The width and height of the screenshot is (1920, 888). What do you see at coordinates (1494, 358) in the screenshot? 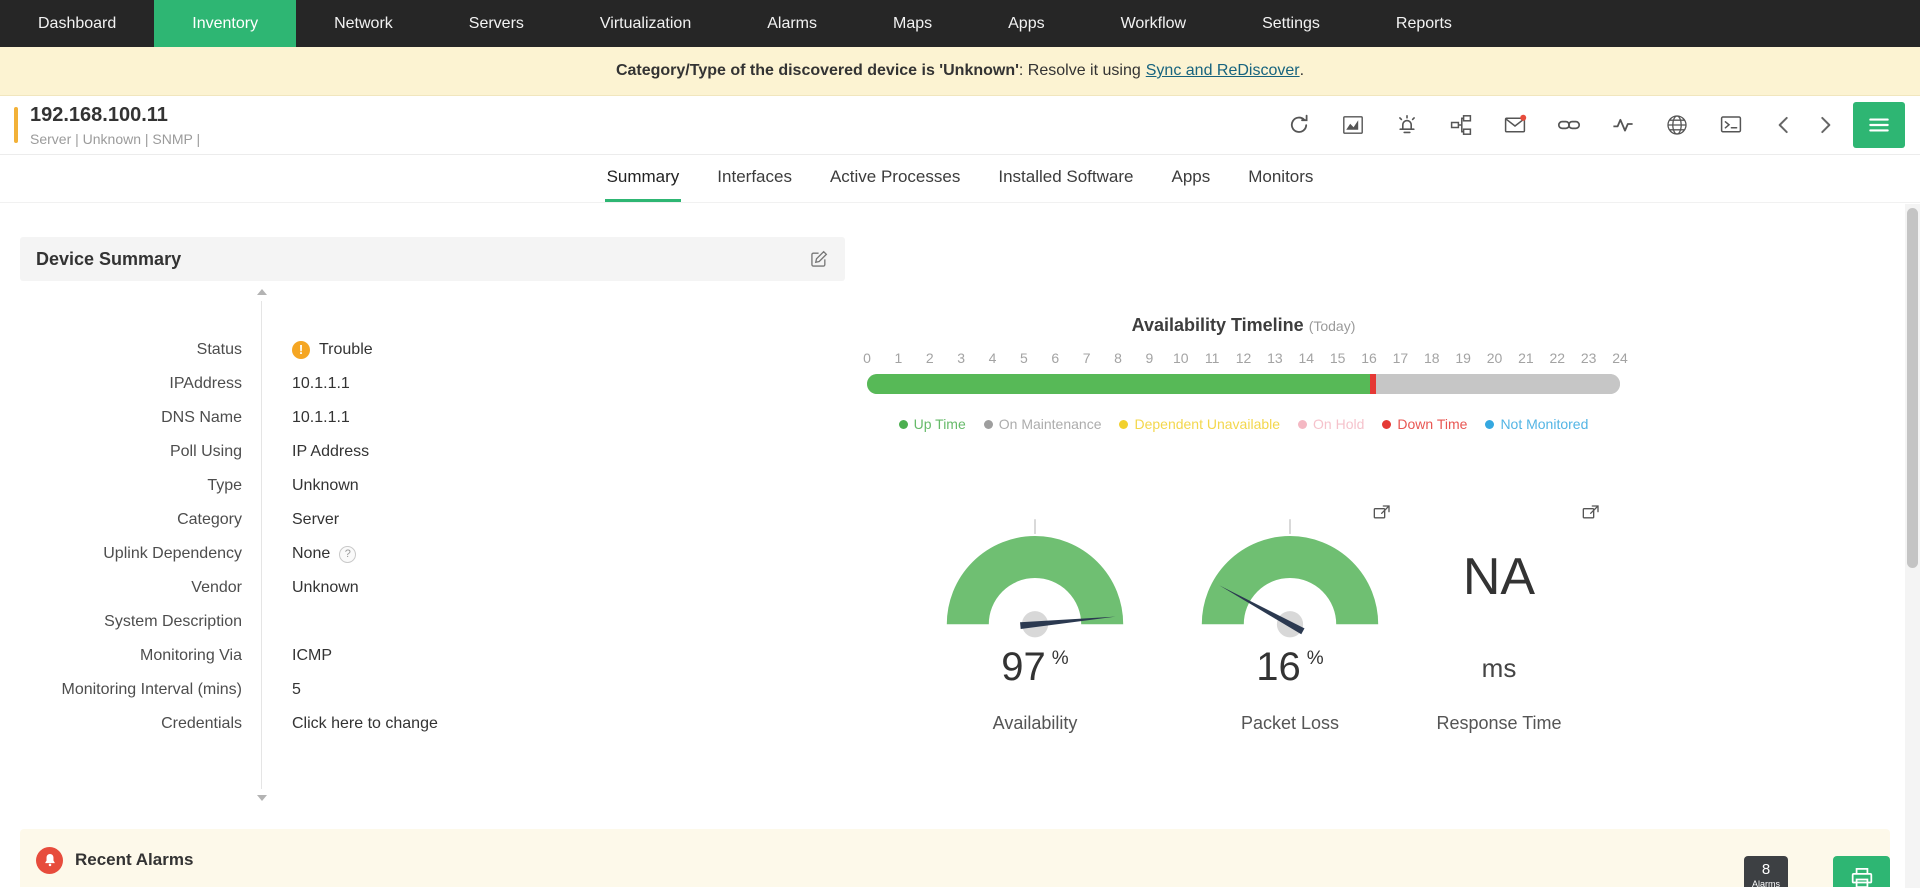
I see `hour-label: 20` at bounding box center [1494, 358].